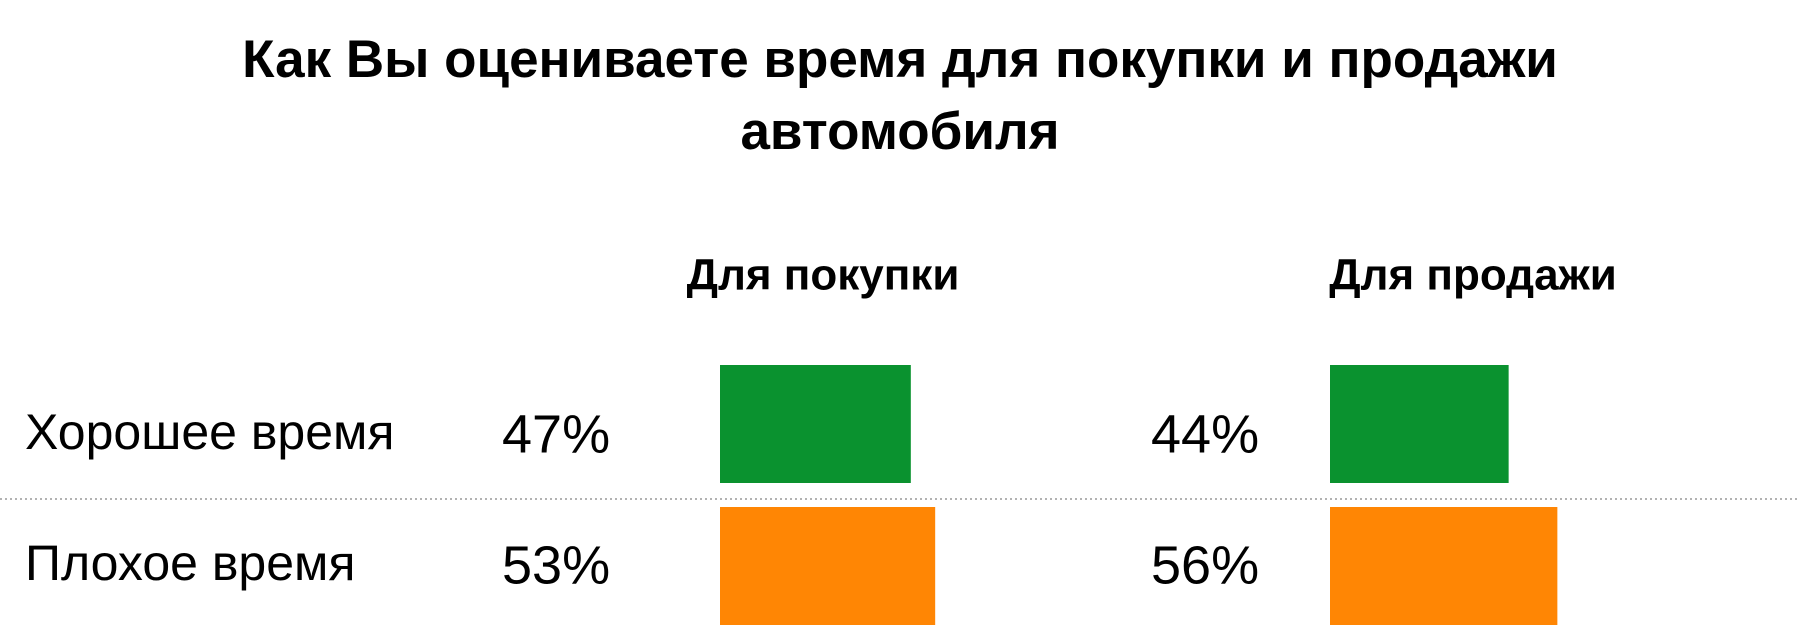 This screenshot has width=1800, height=644. I want to click on value-label: 53%, so click(556, 565).